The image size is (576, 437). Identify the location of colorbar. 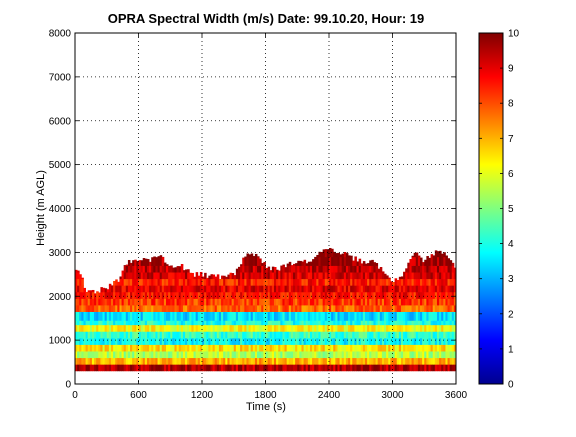
(491, 208).